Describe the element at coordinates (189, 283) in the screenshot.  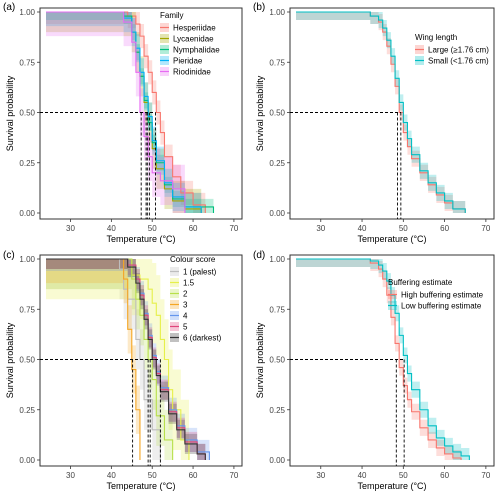
I see `legend-entry: 1.5` at that location.